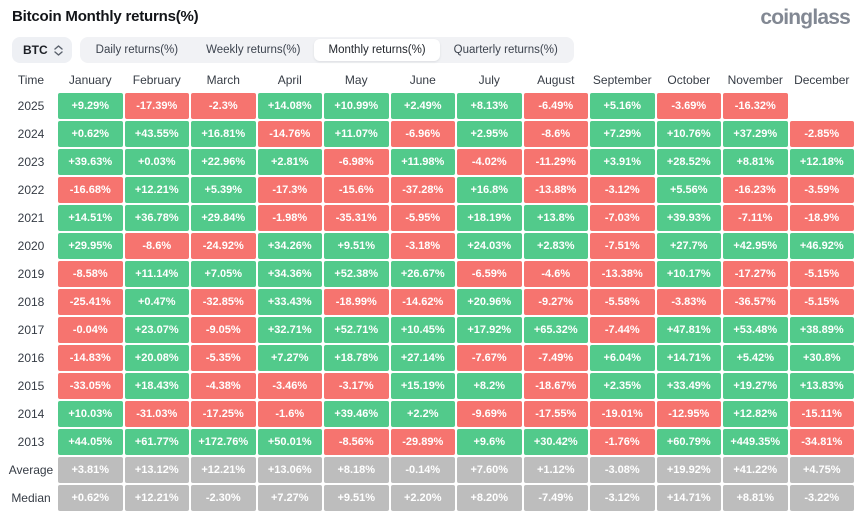 This screenshot has width=860, height=511. I want to click on return-cell: -16.32%, so click(755, 106).